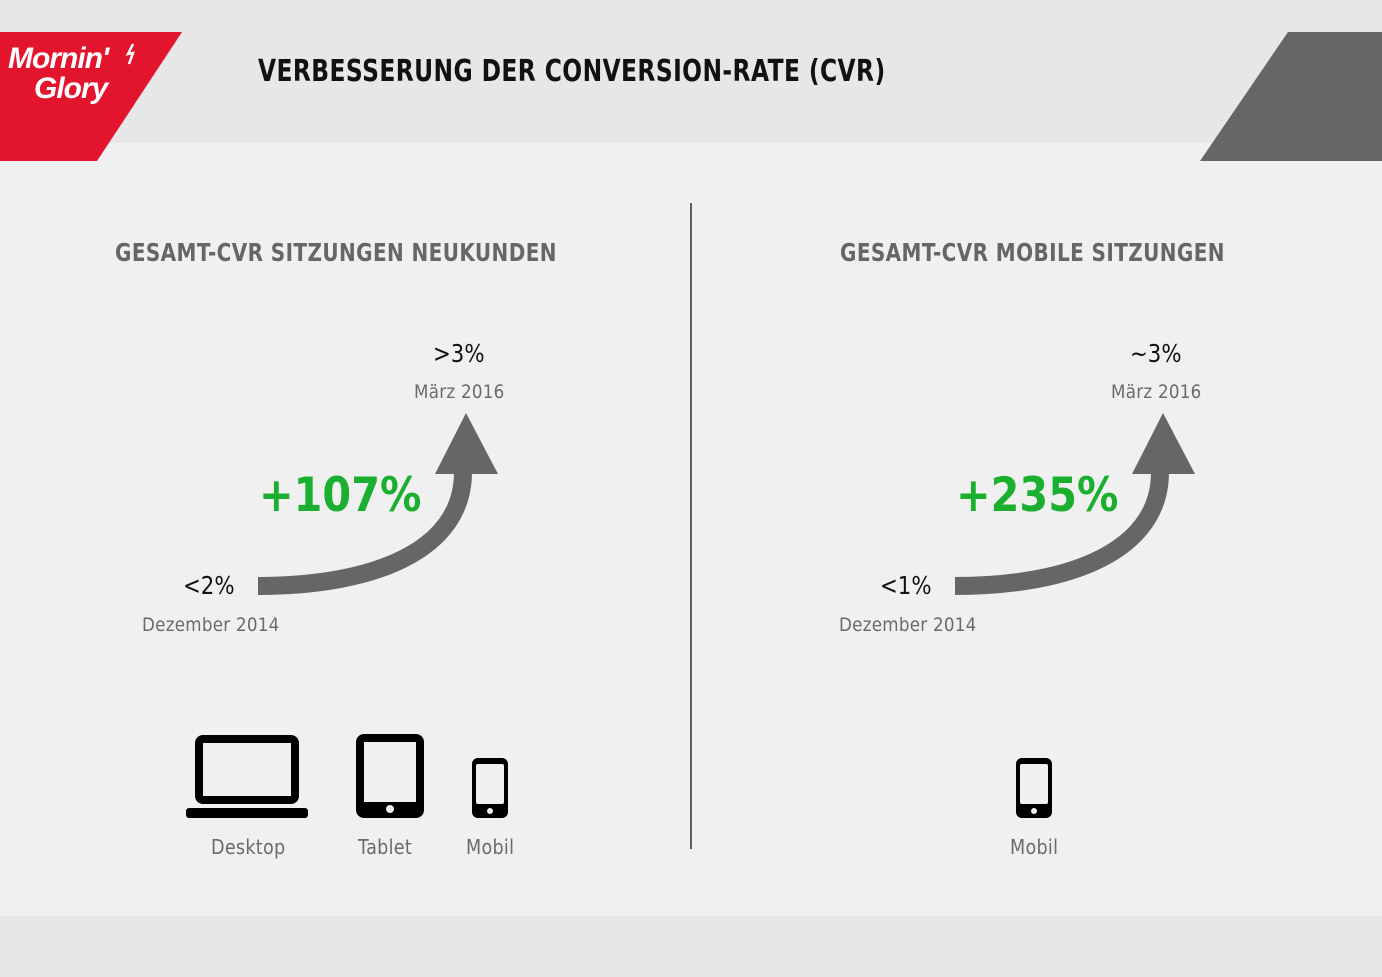 Image resolution: width=1382 pixels, height=977 pixels. What do you see at coordinates (1037, 495) in the screenshot?
I see `change-percentage: +235%` at bounding box center [1037, 495].